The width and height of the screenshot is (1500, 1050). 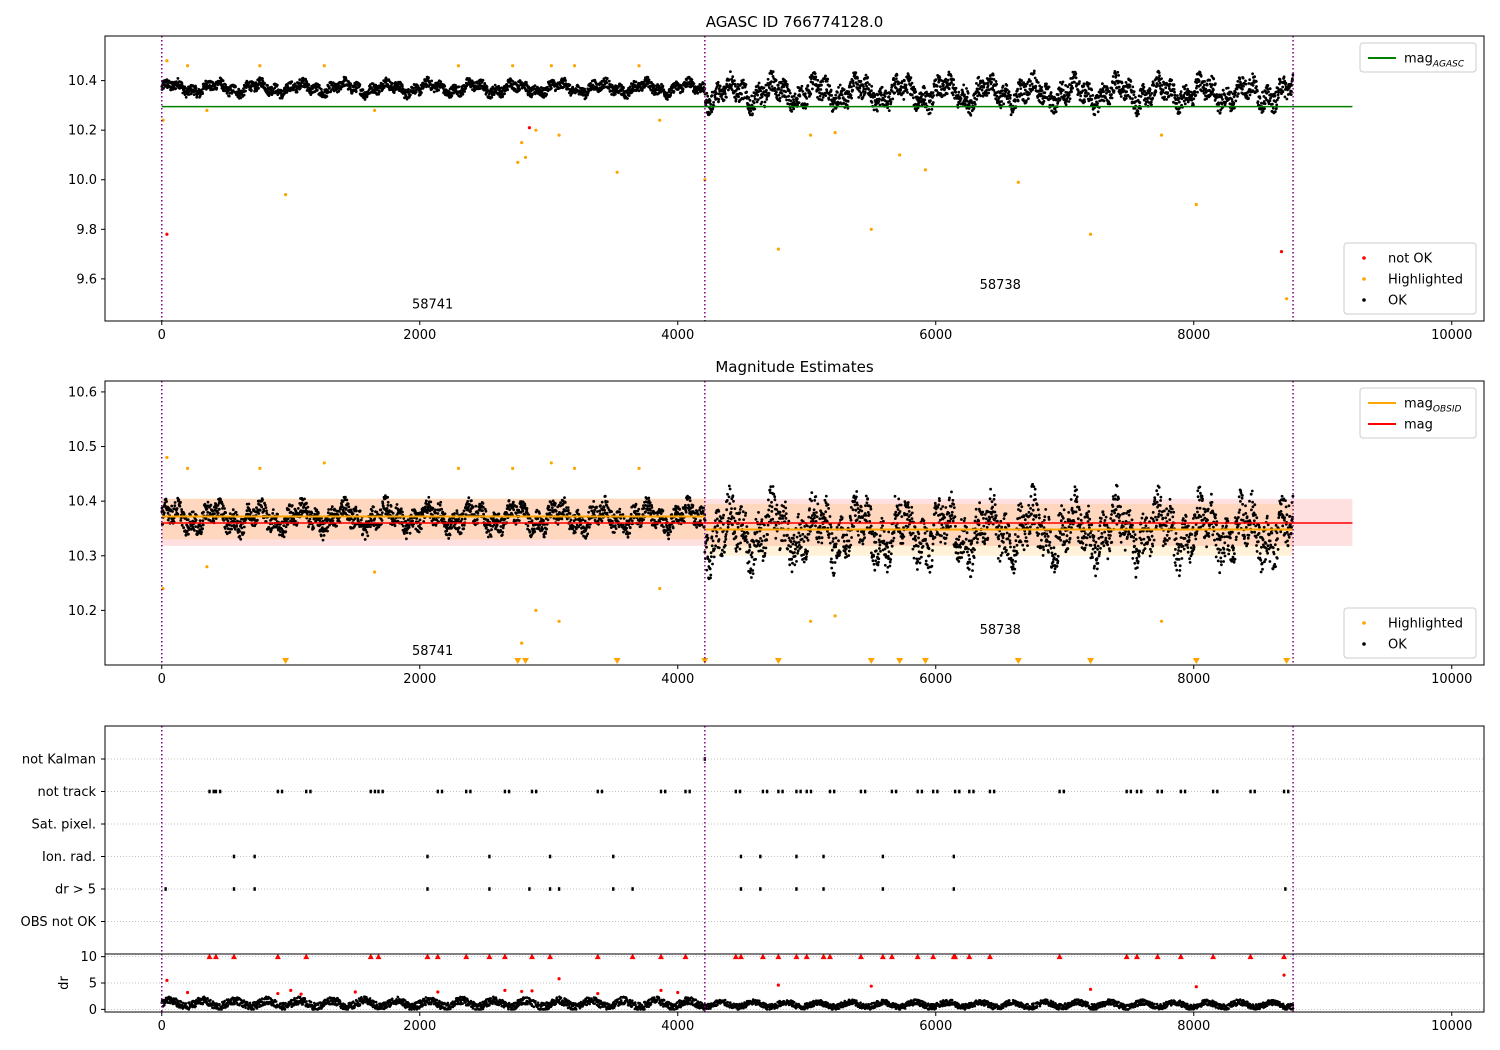 I want to click on not-ok-point, so click(x=1281, y=252).